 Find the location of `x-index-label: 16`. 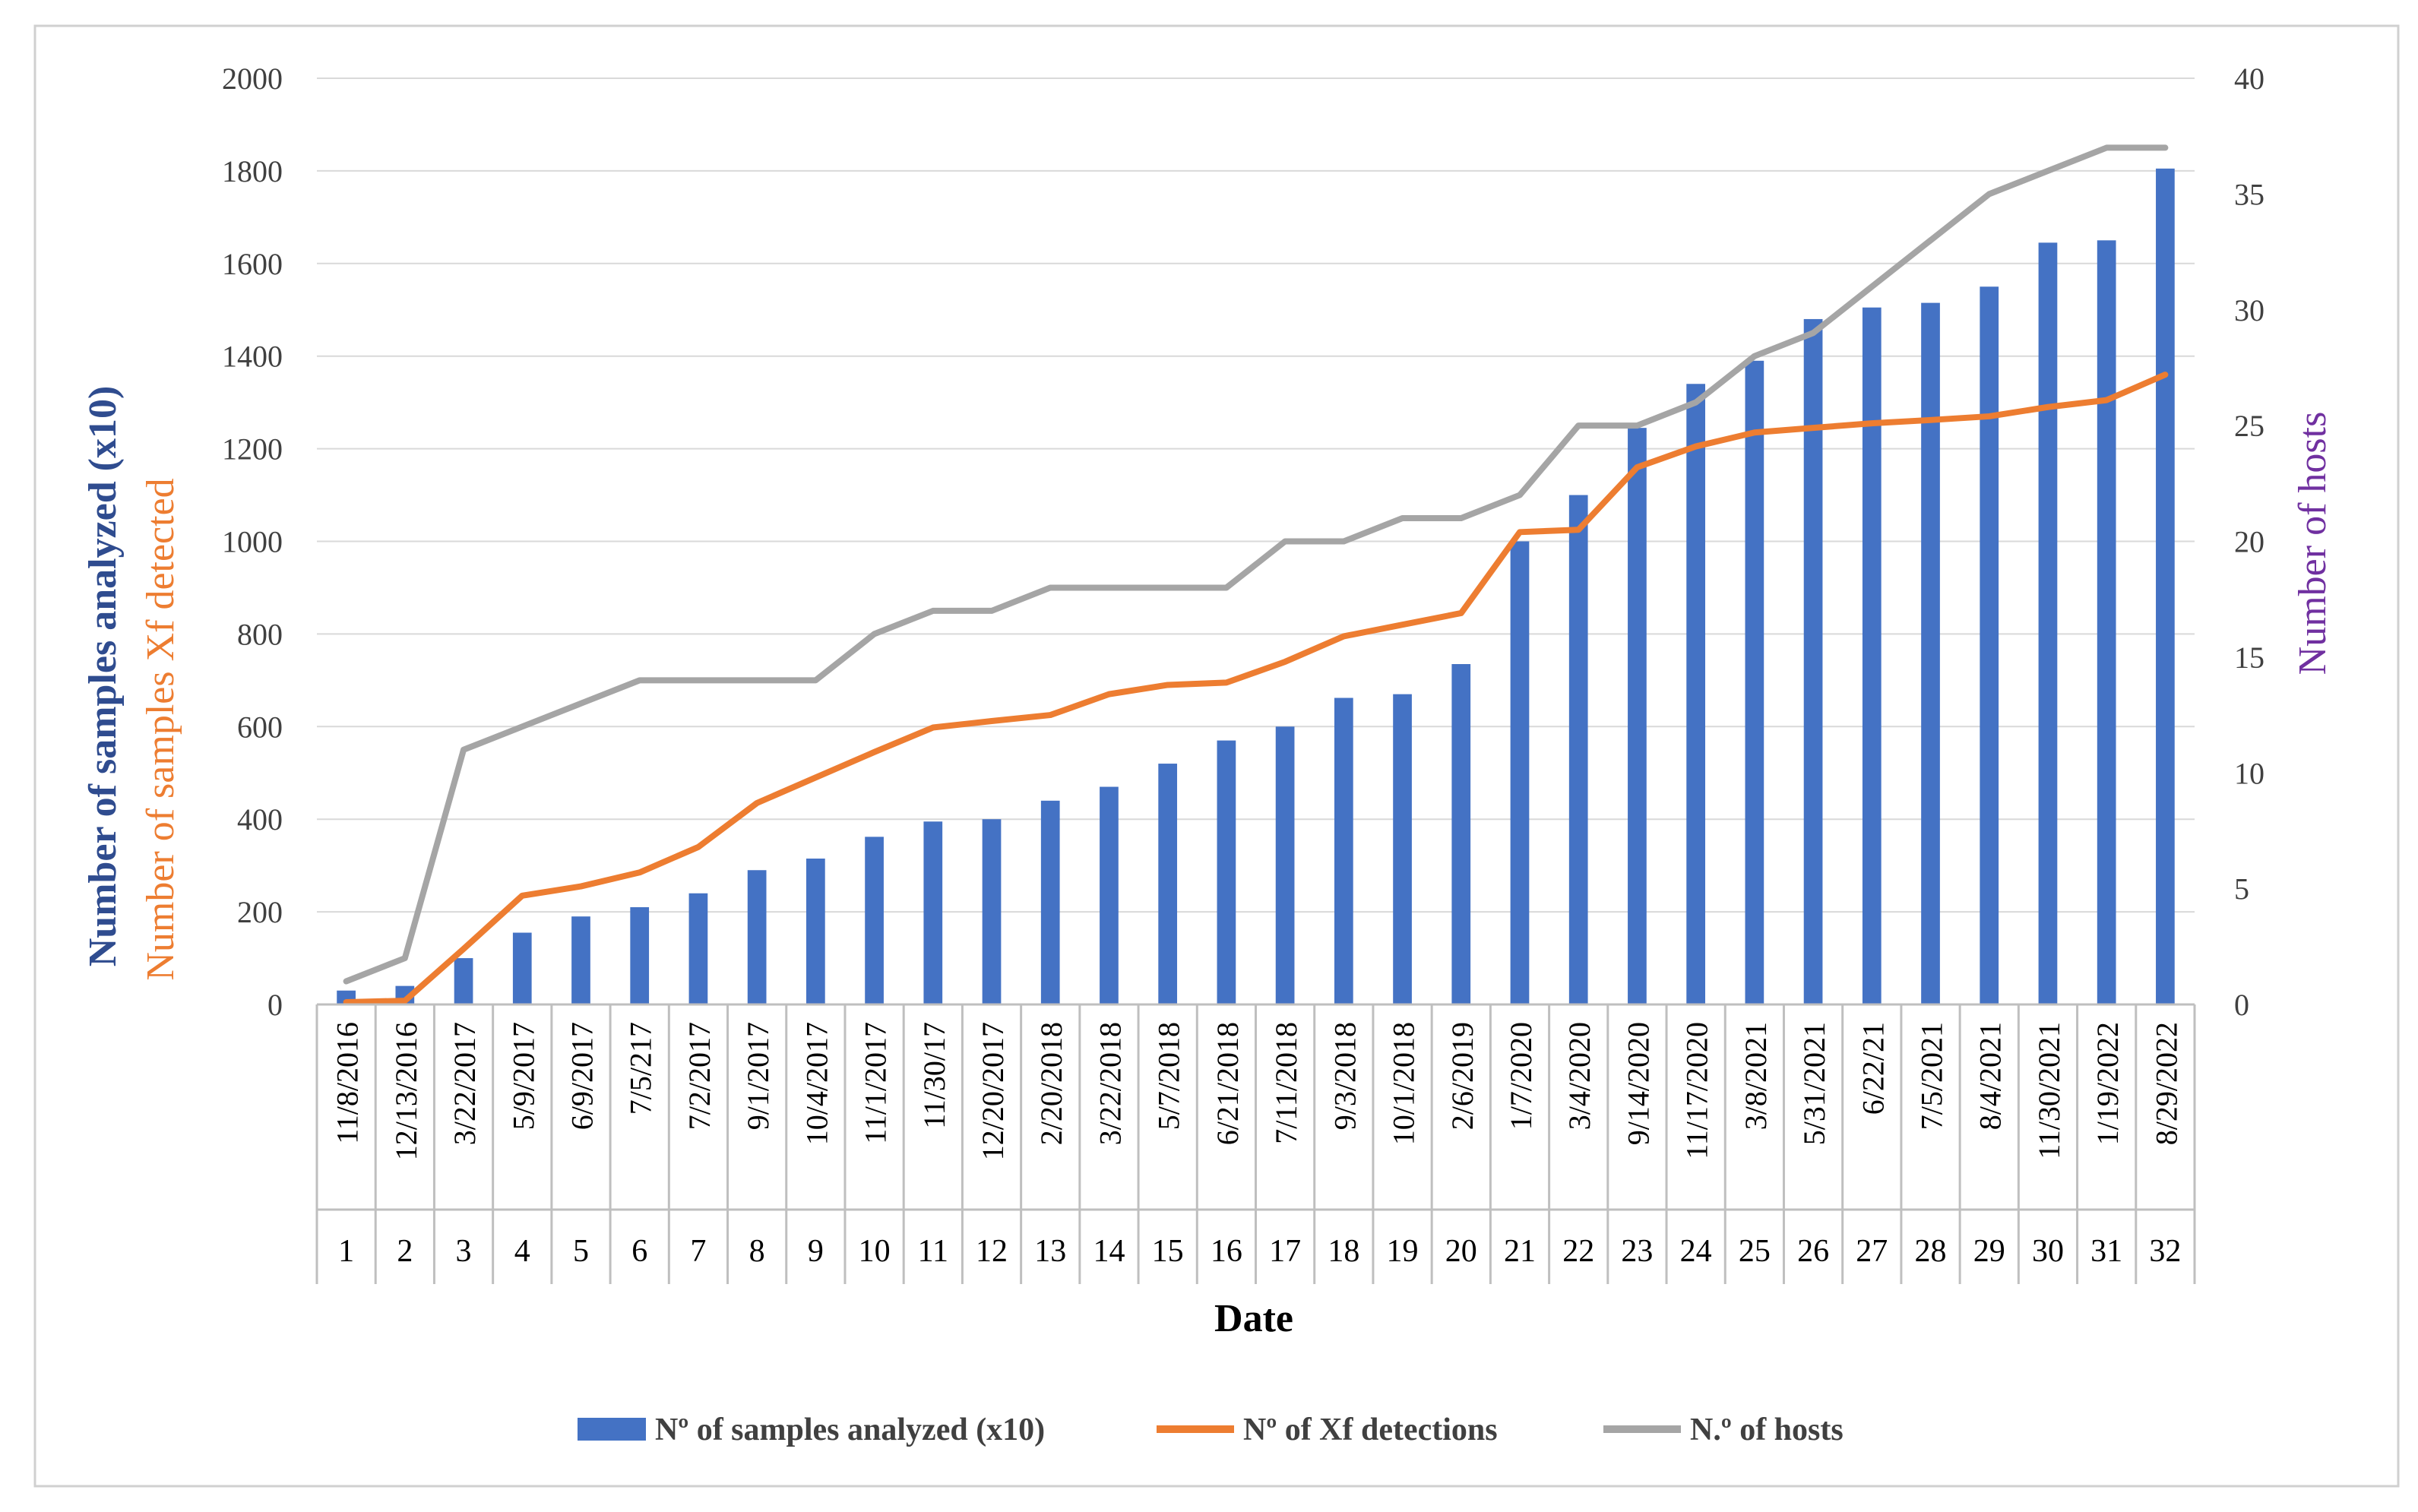

x-index-label: 16 is located at coordinates (1227, 1251).